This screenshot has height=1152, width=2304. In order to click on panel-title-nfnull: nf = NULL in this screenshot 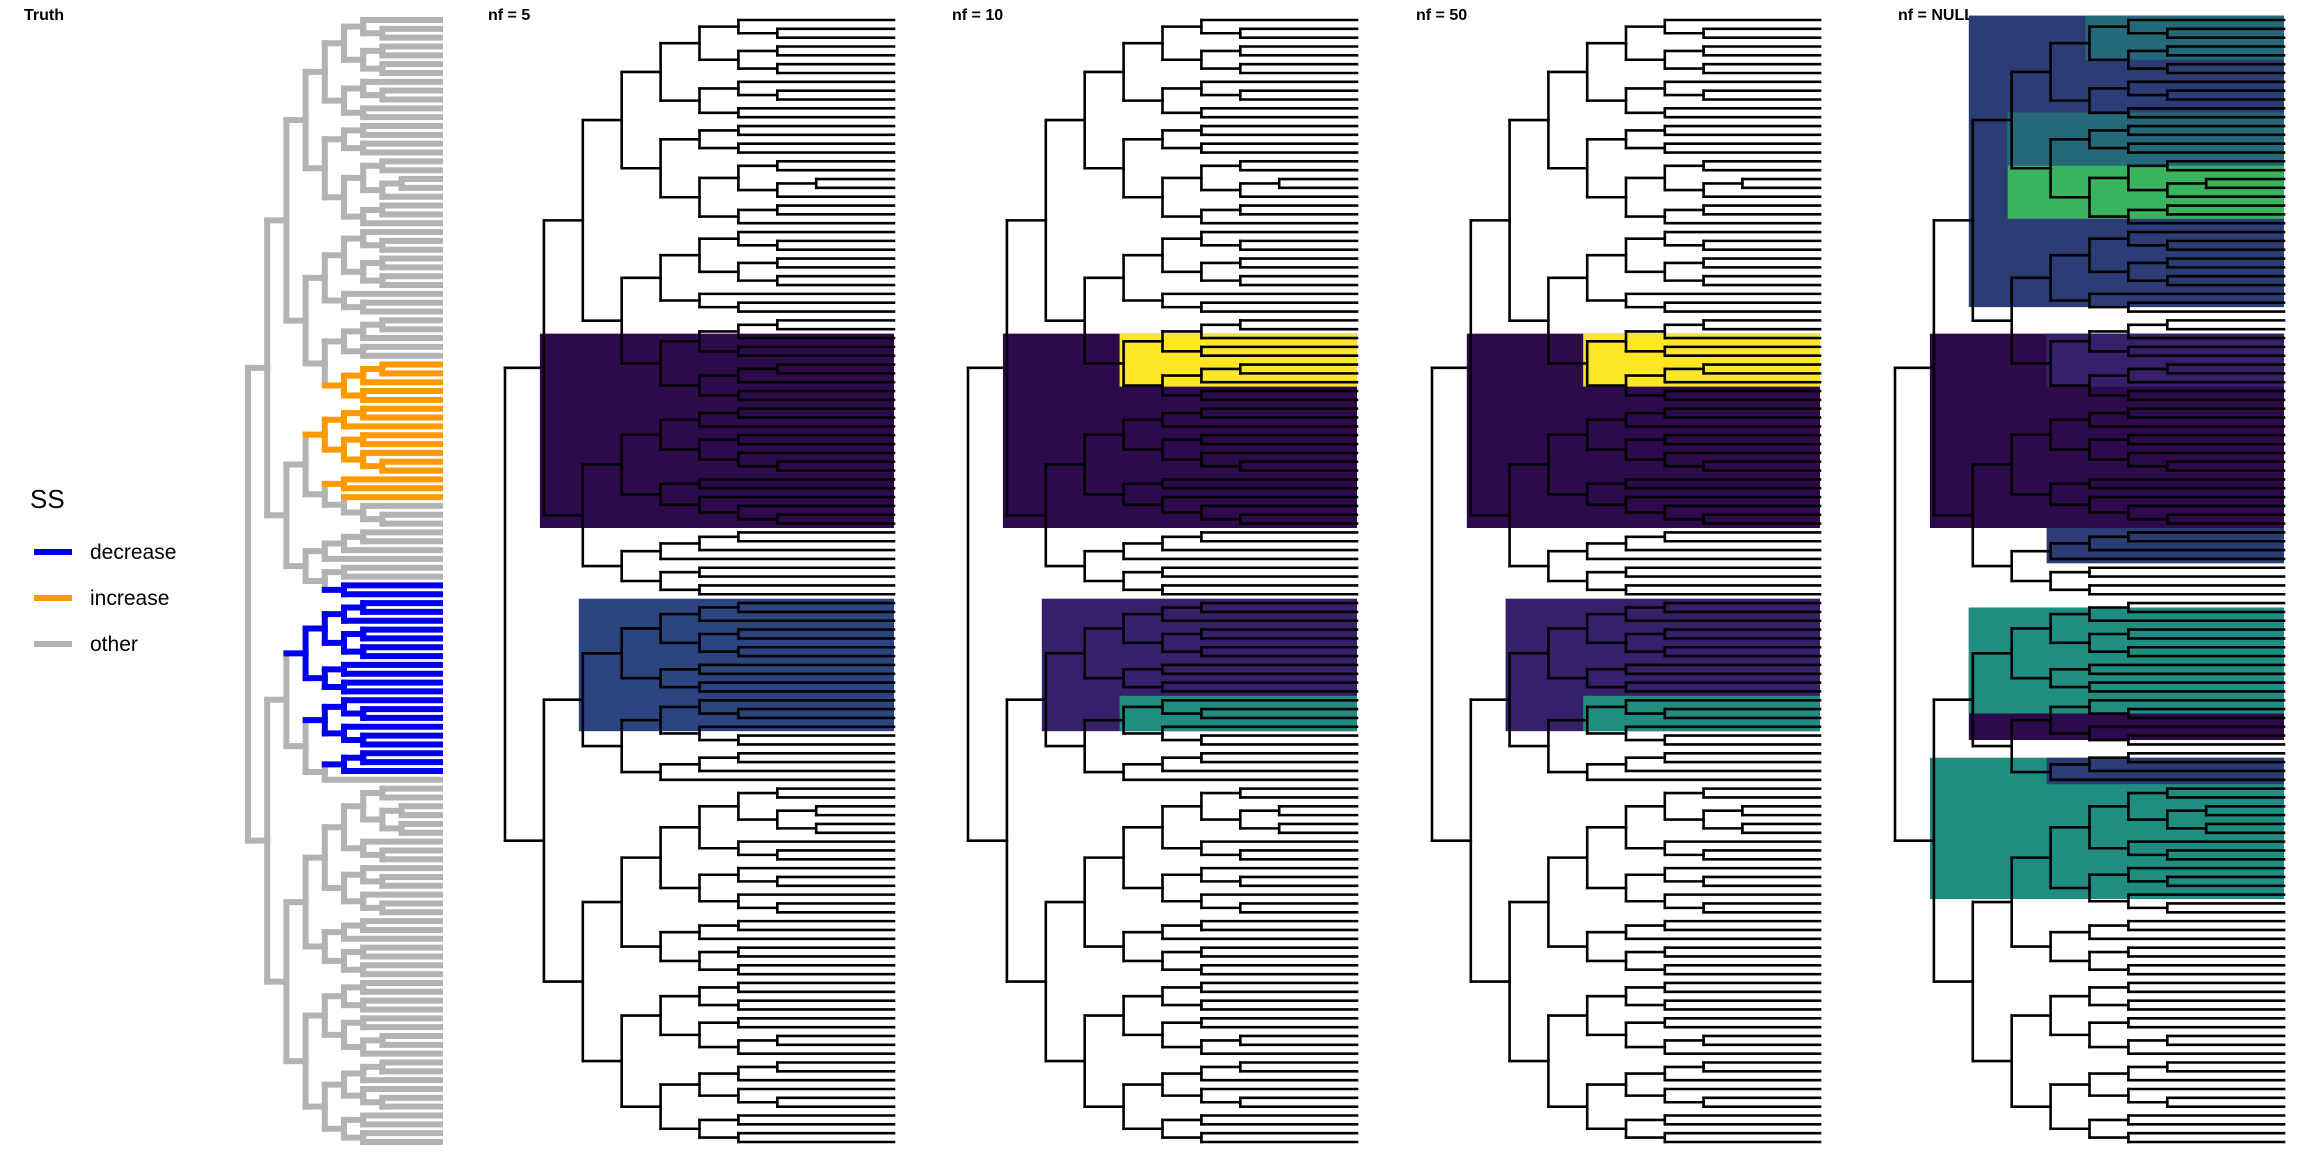, I will do `click(1936, 15)`.